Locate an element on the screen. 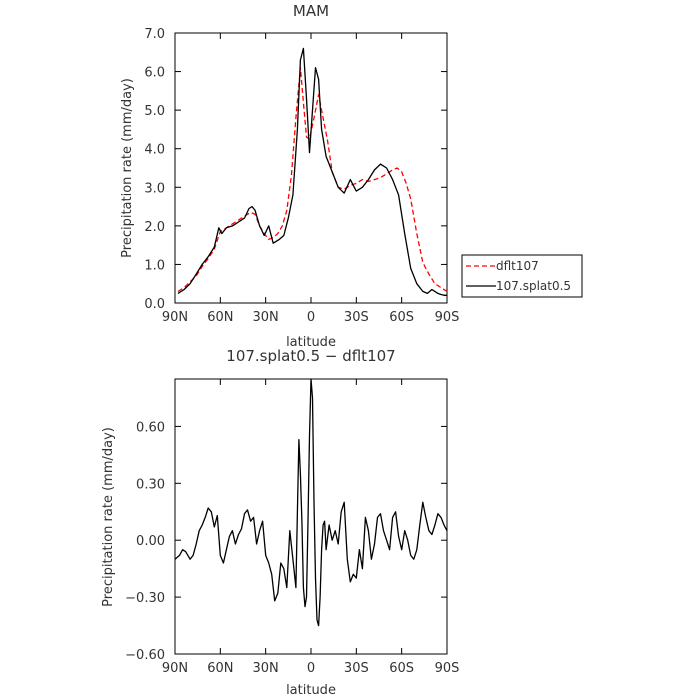  y-tick-label: 4.0 is located at coordinates (154, 150).